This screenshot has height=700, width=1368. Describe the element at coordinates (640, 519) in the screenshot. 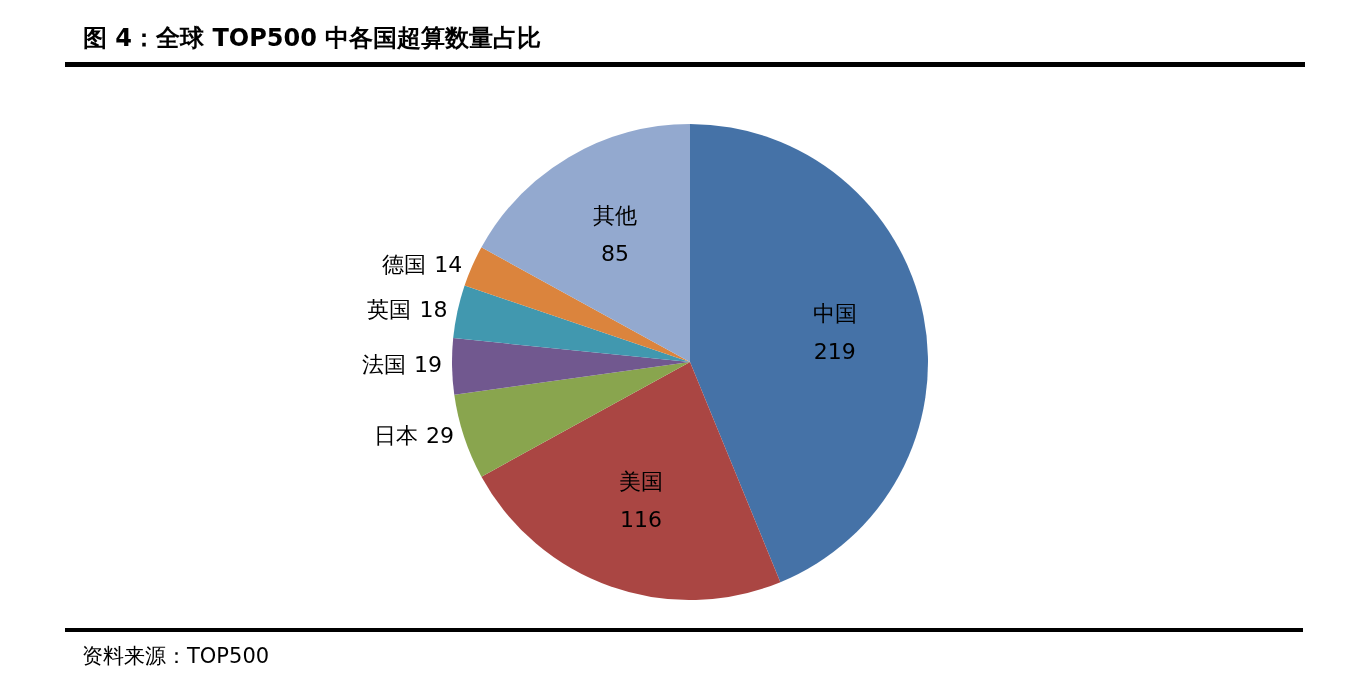

I see `data-label: 116` at that location.